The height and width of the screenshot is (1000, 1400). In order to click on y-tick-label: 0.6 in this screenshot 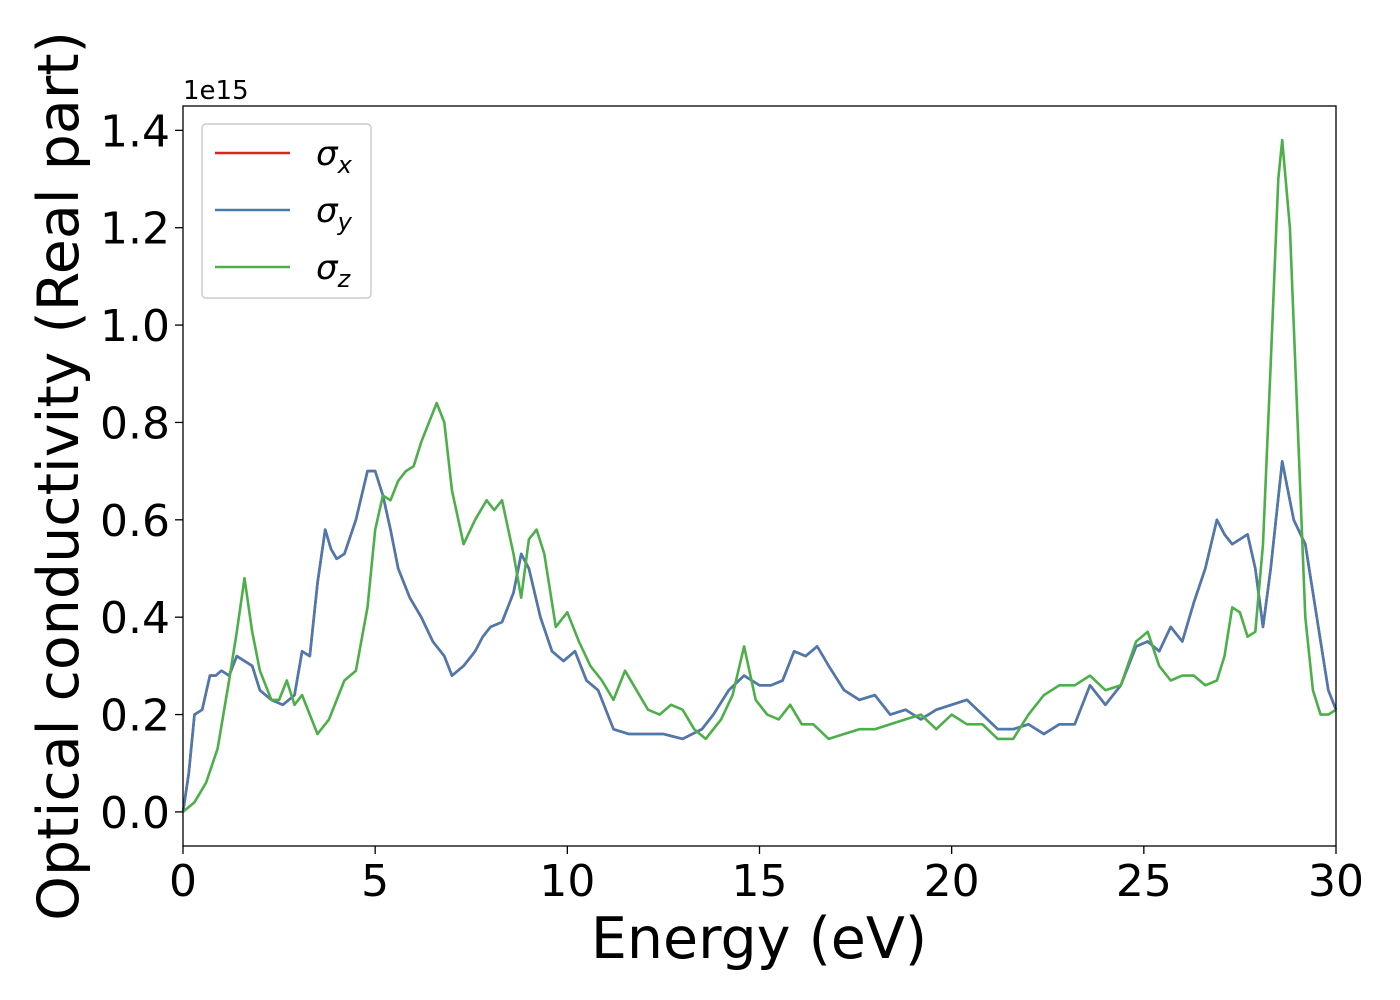, I will do `click(135, 521)`.